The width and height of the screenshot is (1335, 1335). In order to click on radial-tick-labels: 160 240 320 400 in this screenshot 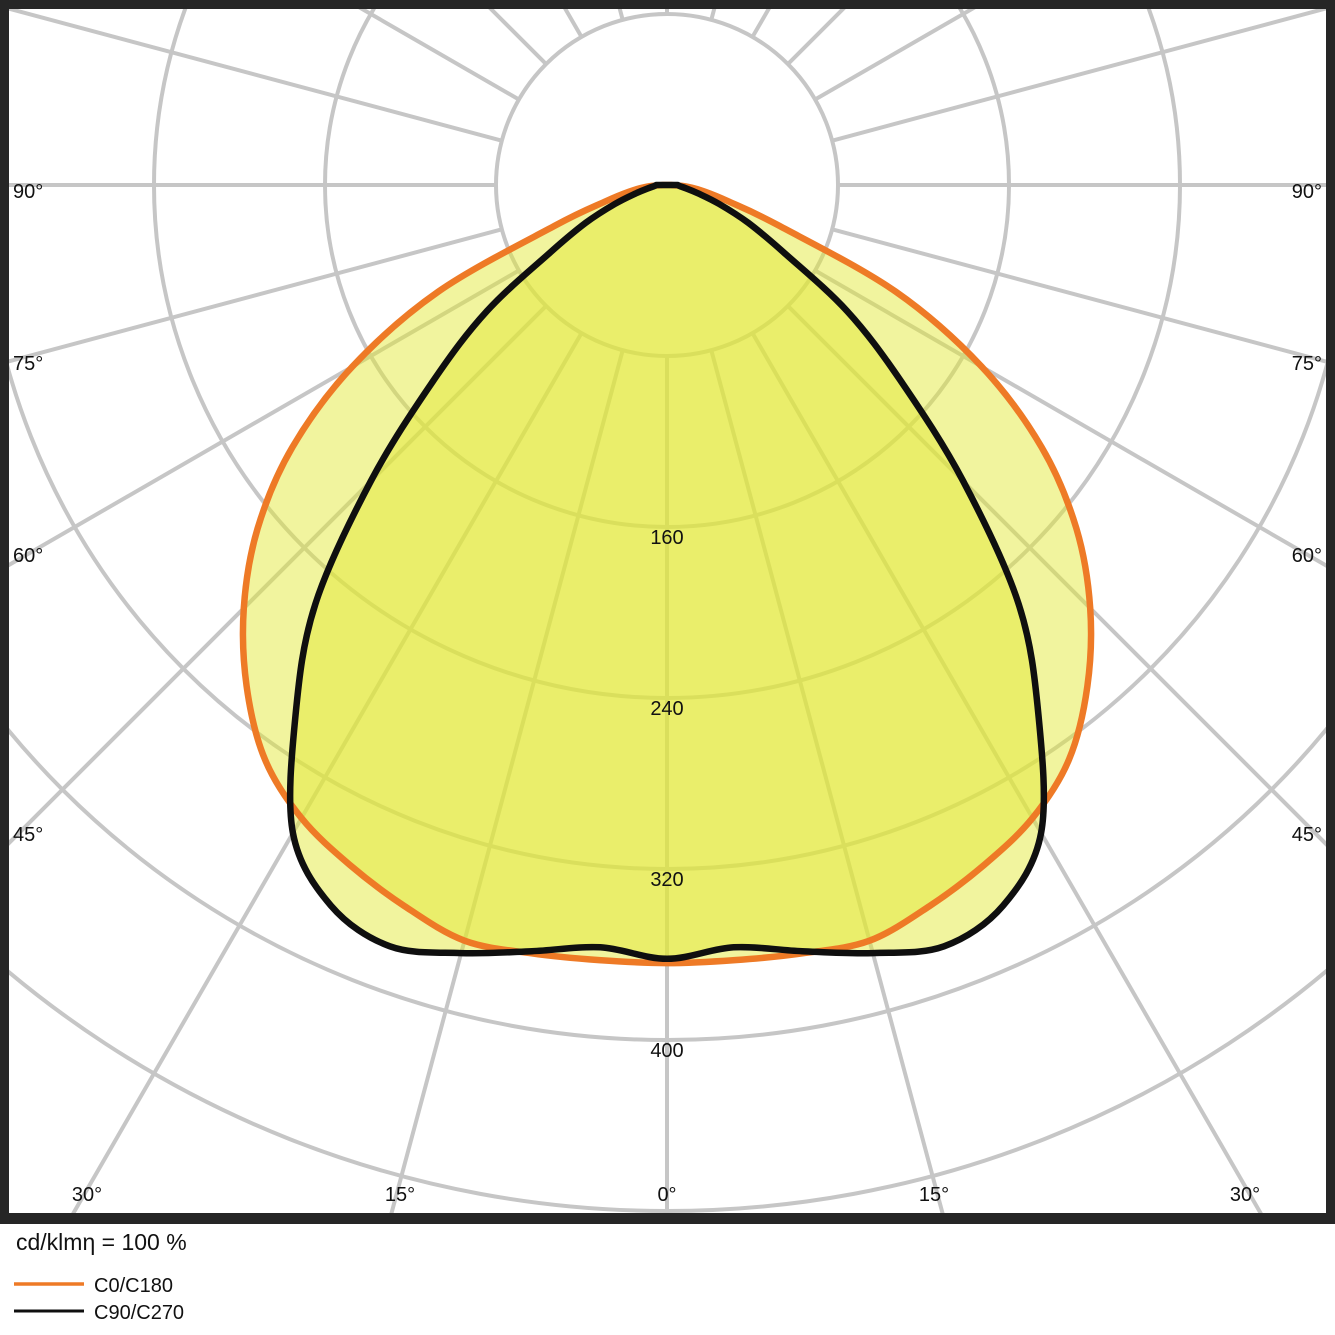, I will do `click(666, 794)`.